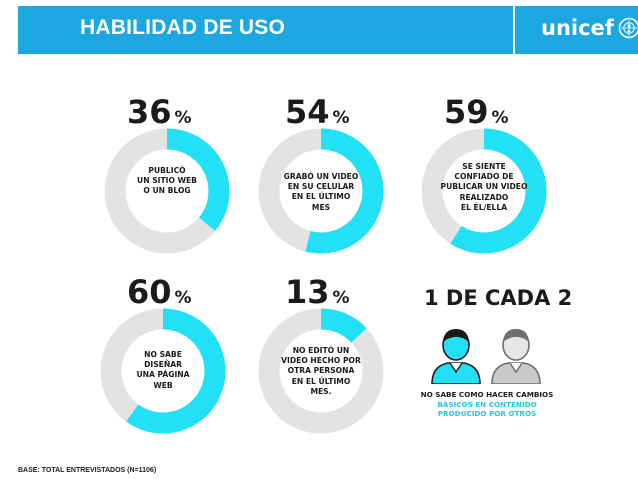 The height and width of the screenshot is (479, 638). What do you see at coordinates (487, 413) in the screenshot?
I see `ratio-caption-line3: PRODUCIDO POR OTROS` at bounding box center [487, 413].